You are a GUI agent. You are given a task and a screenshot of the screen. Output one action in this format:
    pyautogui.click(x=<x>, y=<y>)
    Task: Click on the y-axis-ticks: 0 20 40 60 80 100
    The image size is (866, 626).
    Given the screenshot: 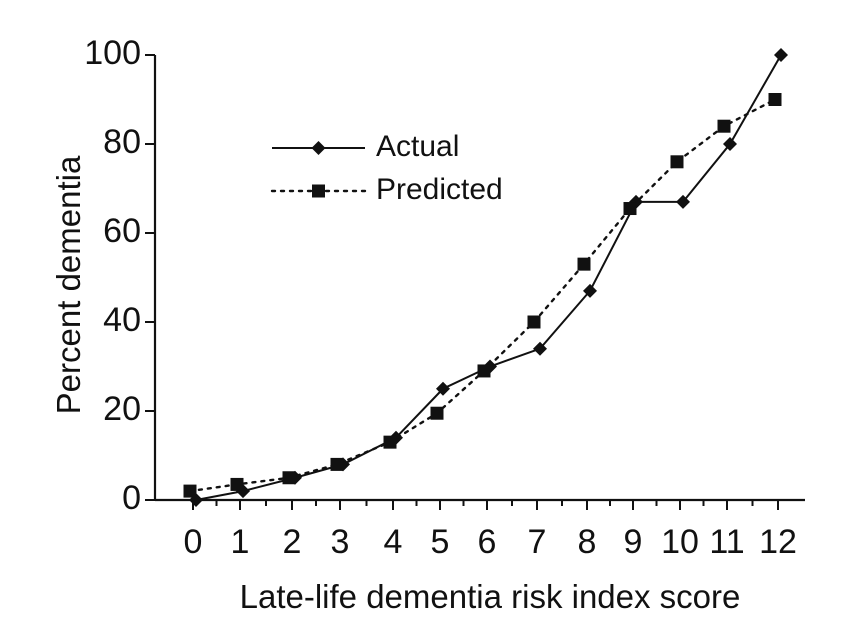 What is the action you would take?
    pyautogui.click(x=119, y=275)
    